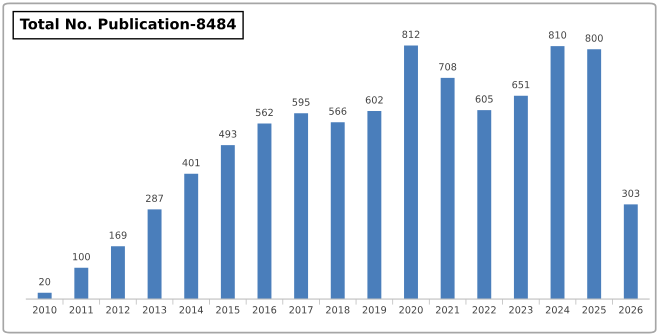 Image resolution: width=659 pixels, height=336 pixels. I want to click on data-label: 493, so click(227, 134).